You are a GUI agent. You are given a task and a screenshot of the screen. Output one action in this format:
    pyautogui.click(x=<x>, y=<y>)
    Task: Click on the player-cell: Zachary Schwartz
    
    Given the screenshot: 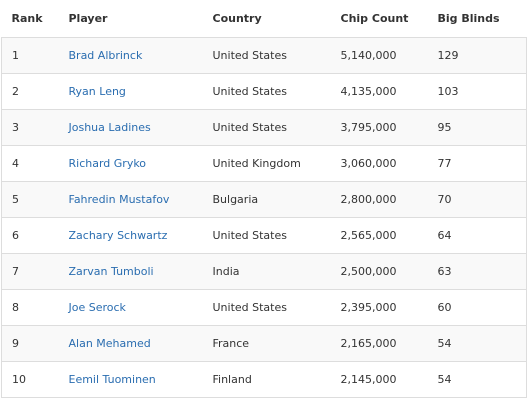 What is the action you would take?
    pyautogui.click(x=130, y=235)
    